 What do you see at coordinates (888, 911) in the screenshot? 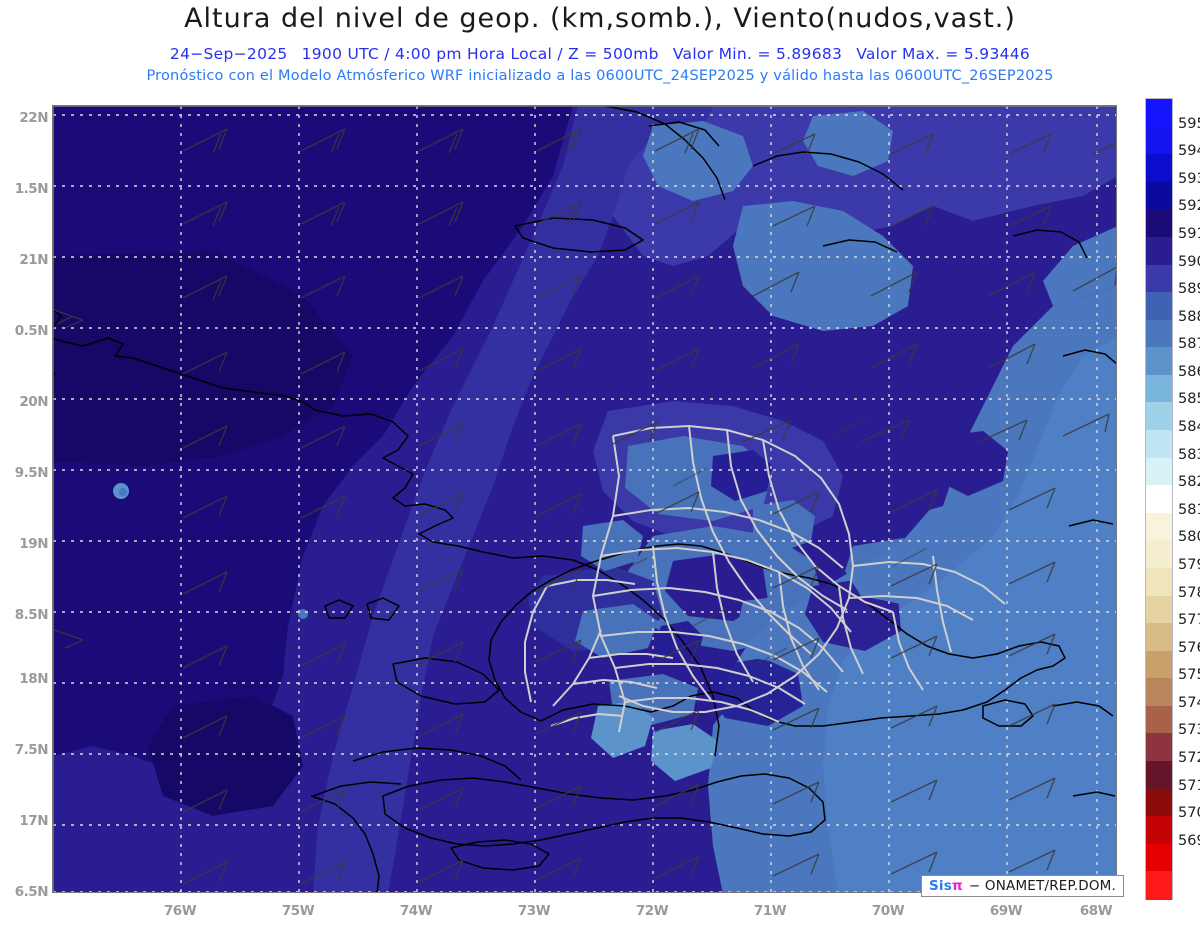
I see `x-tick-6: 70W` at bounding box center [888, 911].